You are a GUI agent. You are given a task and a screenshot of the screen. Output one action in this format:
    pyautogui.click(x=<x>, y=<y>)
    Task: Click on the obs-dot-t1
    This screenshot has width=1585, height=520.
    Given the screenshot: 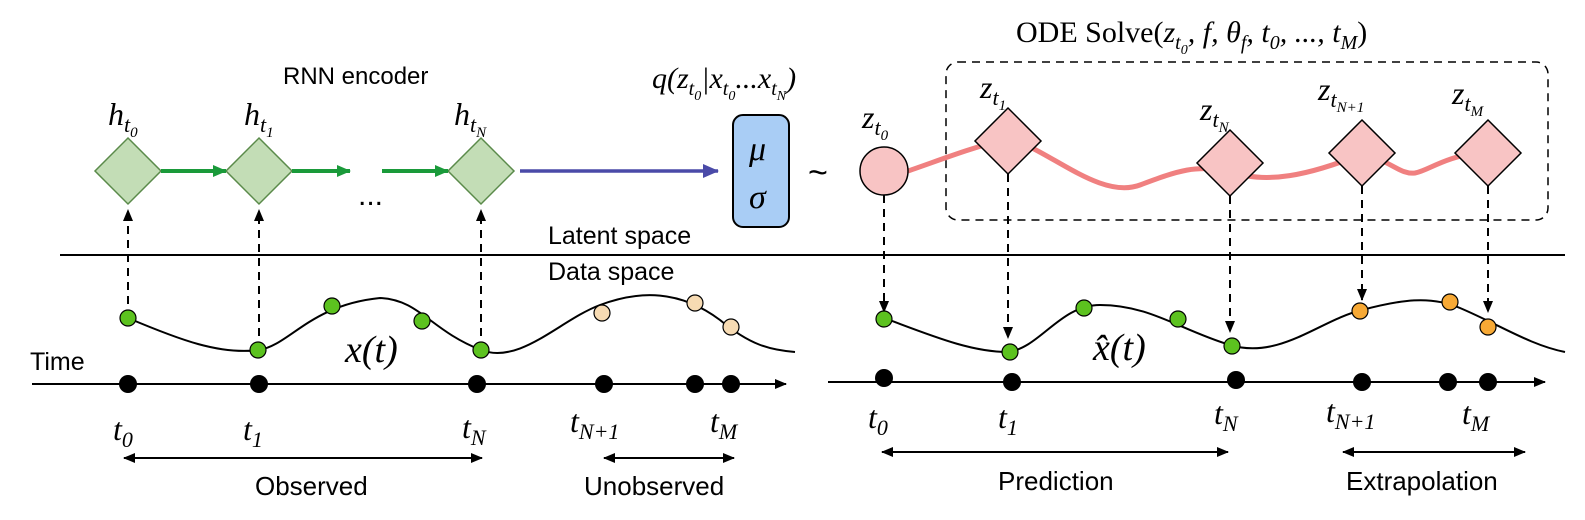 What is the action you would take?
    pyautogui.click(x=258, y=350)
    